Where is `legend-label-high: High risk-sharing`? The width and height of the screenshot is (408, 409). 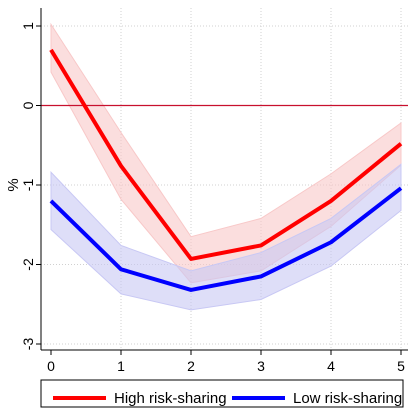 legend-label-high: High risk-sharing is located at coordinates (170, 398).